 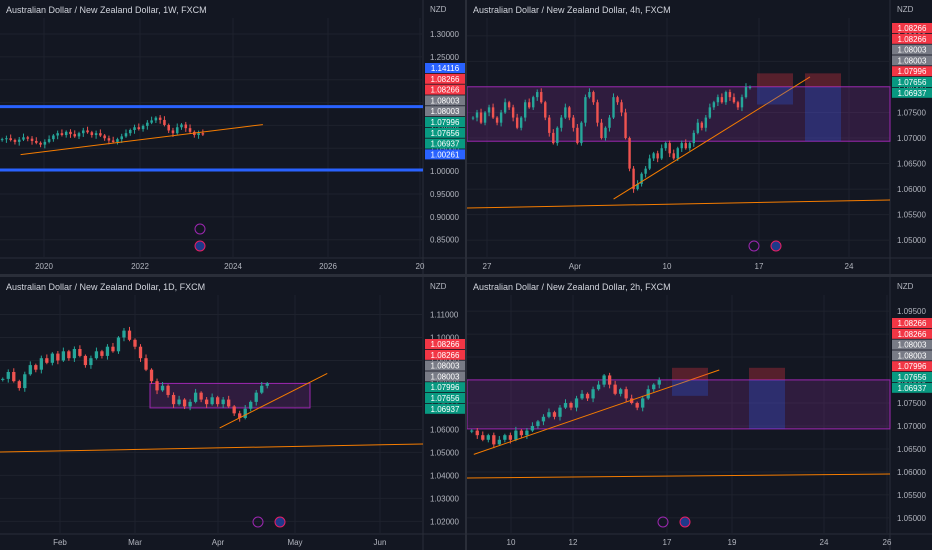 What do you see at coordinates (444, 452) in the screenshot?
I see `y-tick-label: 1.05000` at bounding box center [444, 452].